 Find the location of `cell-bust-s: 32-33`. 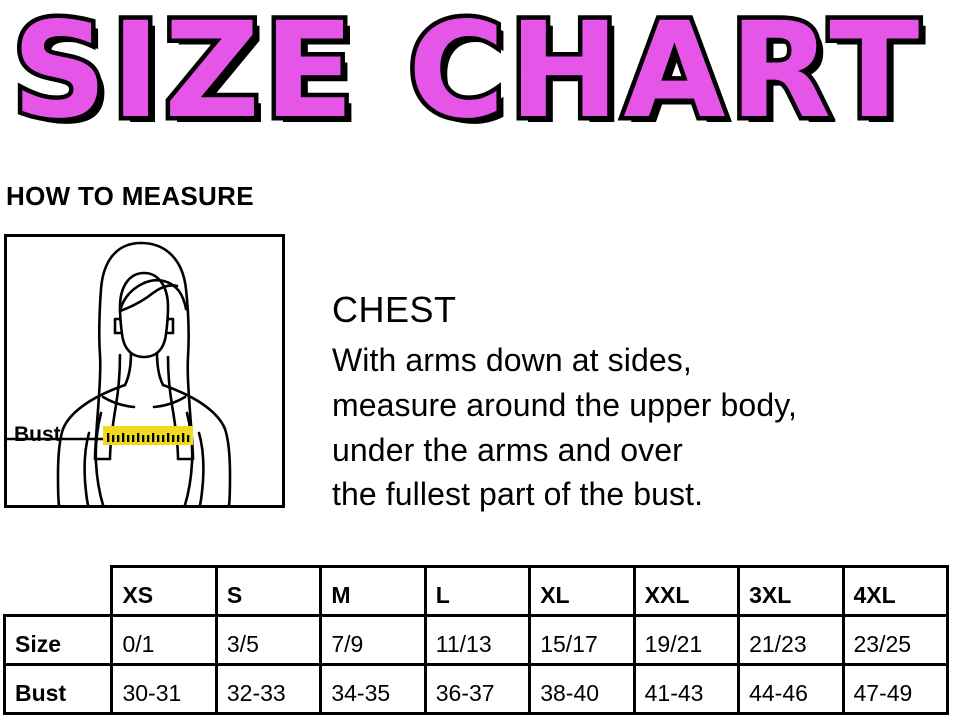

cell-bust-s: 32-33 is located at coordinates (268, 689).